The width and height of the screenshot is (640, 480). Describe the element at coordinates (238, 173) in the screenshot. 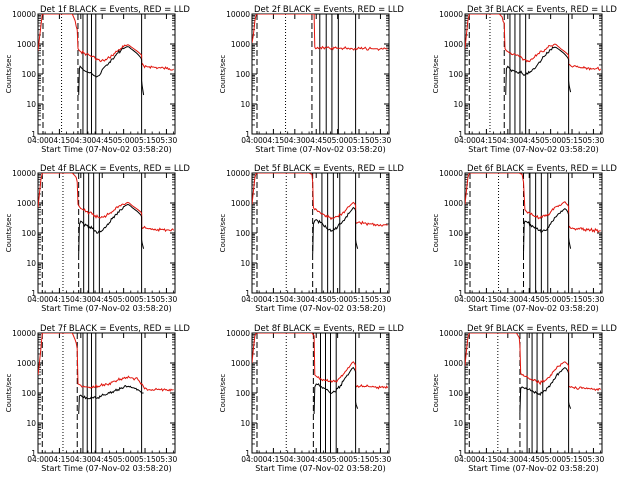

I see `det-5f-ytick-label: 10000` at that location.